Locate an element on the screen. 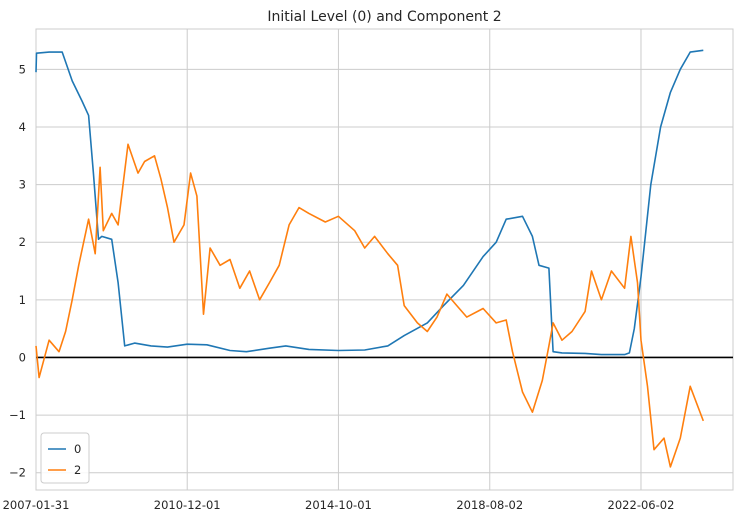 This screenshot has height=524, width=743. y-axis-ticks: −2 −1 0 1 2 3 4 5 is located at coordinates (17, 270).